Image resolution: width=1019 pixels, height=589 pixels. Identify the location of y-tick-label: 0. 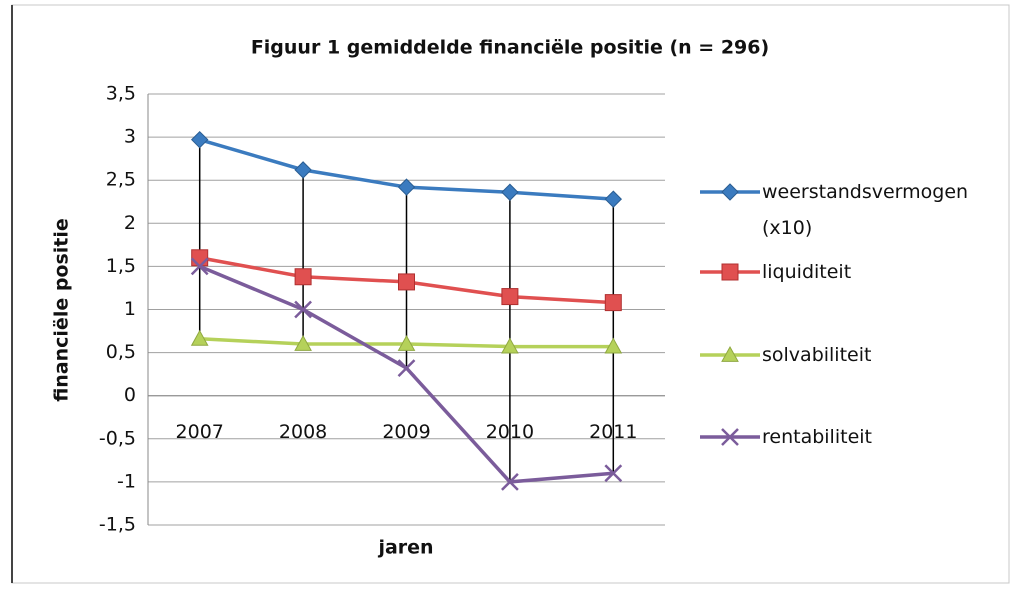
(130, 395).